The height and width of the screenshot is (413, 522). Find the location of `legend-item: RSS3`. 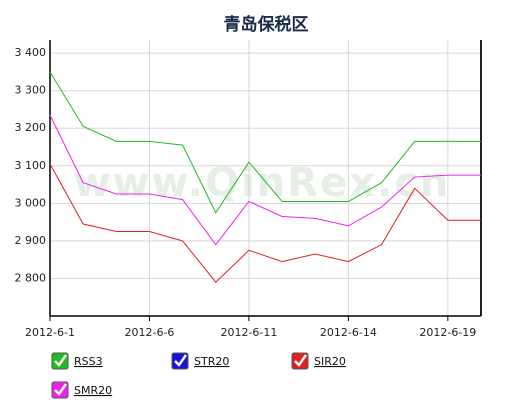

legend-item: RSS3 is located at coordinates (77, 361).